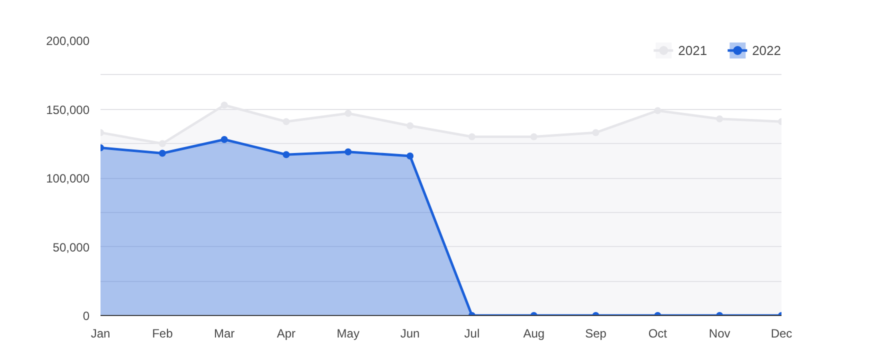  What do you see at coordinates (163, 333) in the screenshot?
I see `x-tick-label: Feb` at bounding box center [163, 333].